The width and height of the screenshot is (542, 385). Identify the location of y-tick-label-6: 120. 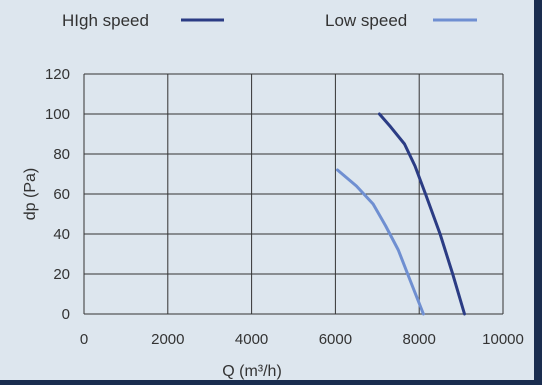
(57, 74).